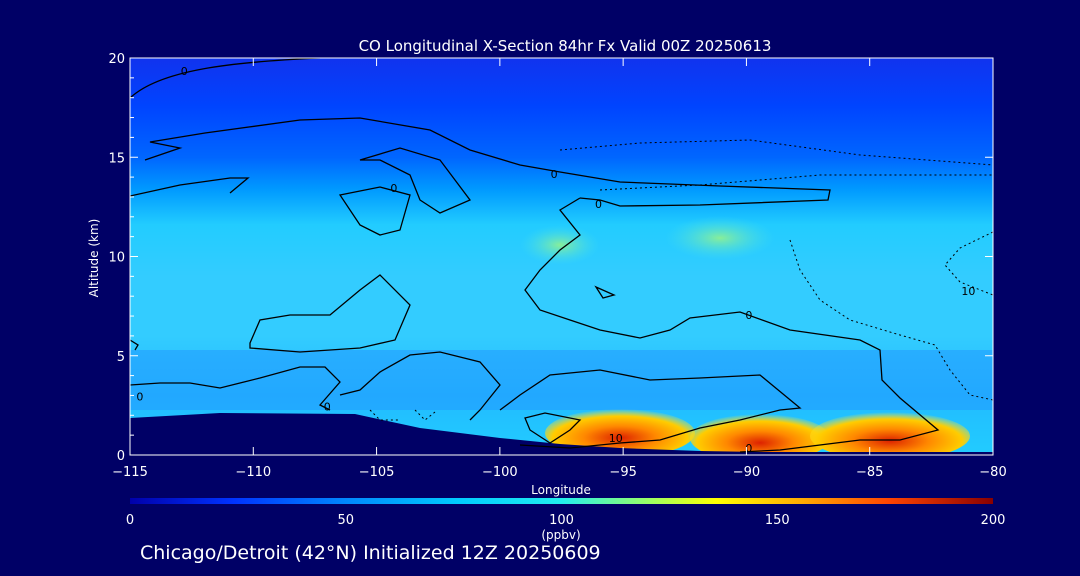 The width and height of the screenshot is (1080, 576). I want to click on y-tick-label: 10, so click(116, 258).